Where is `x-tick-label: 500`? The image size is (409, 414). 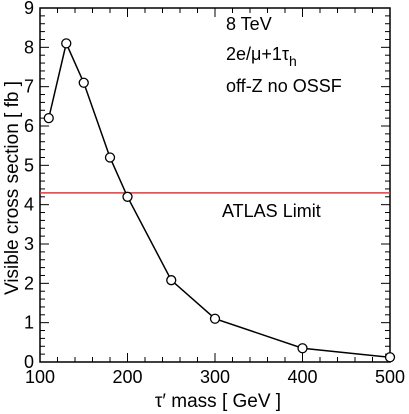
x-tick-label: 500 is located at coordinates (390, 377).